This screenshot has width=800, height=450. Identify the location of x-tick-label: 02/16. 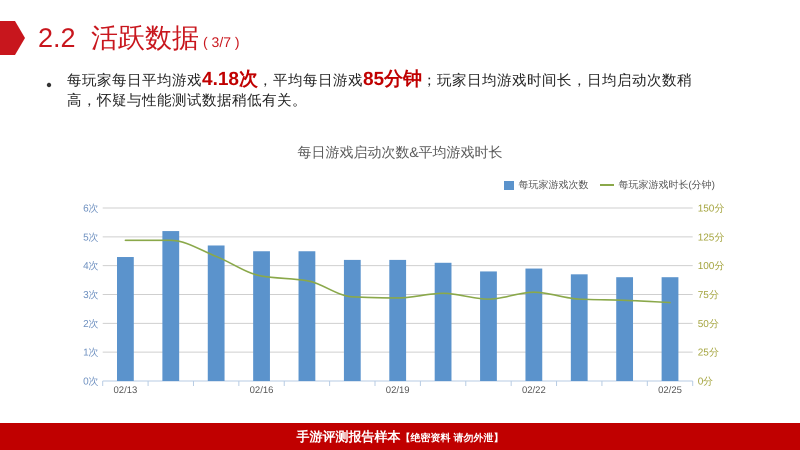
(262, 390).